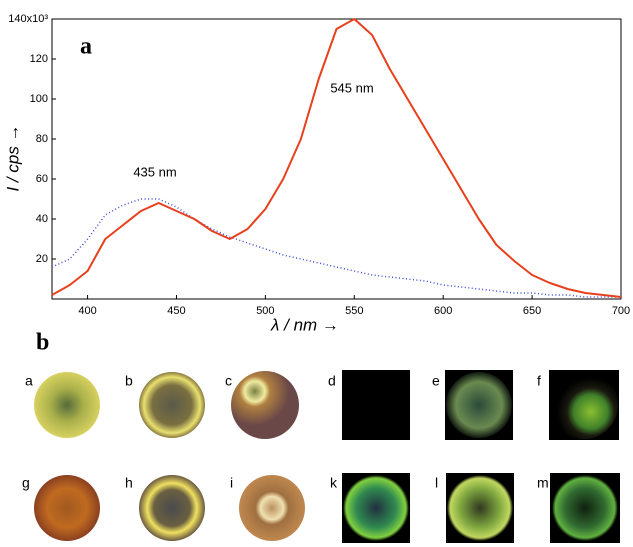  What do you see at coordinates (265, 311) in the screenshot?
I see `x-tick-label: 500` at bounding box center [265, 311].